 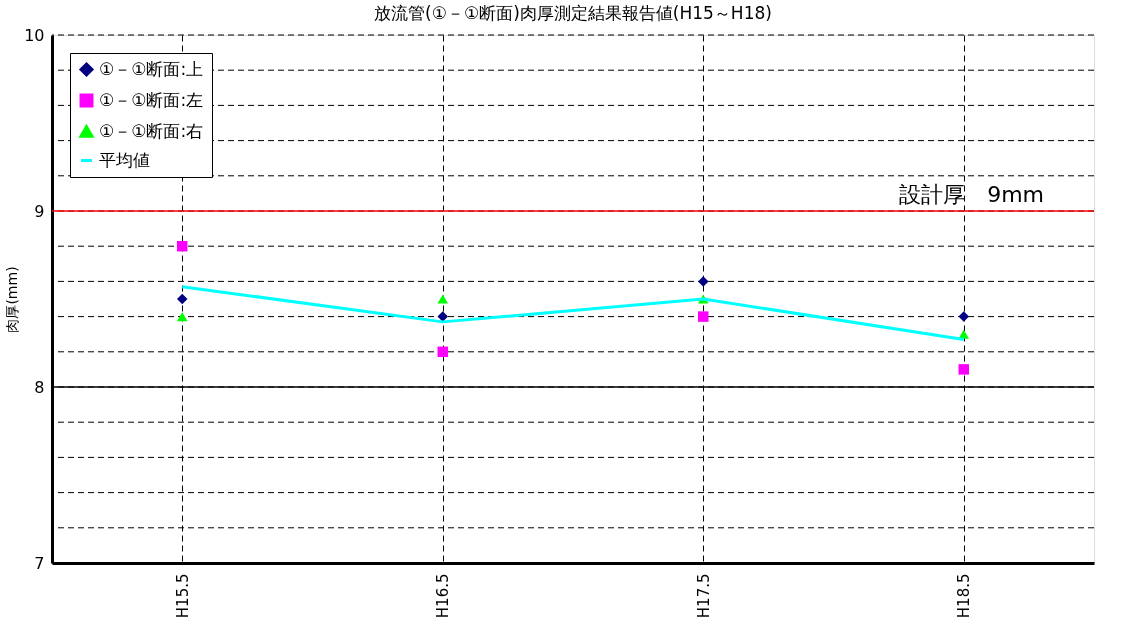 What do you see at coordinates (971, 194) in the screenshot?
I see `ref-line-label: 設計厚 9mm` at bounding box center [971, 194].